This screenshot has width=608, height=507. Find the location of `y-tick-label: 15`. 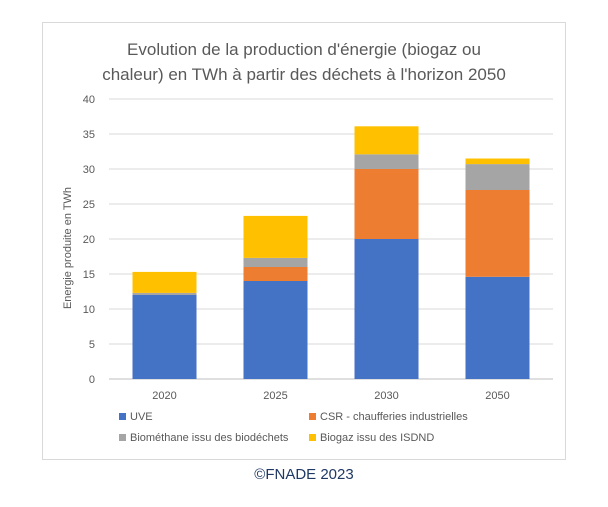

y-tick-label: 15 is located at coordinates (89, 275).